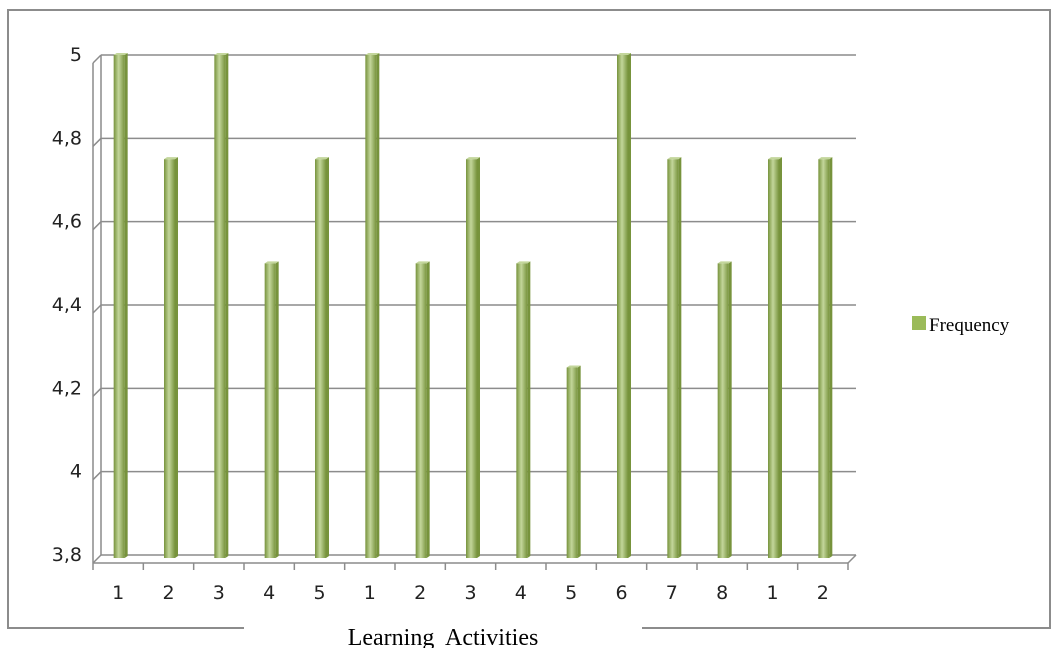 The width and height of the screenshot is (1056, 648). What do you see at coordinates (969, 325) in the screenshot?
I see `legend-label: Frequency` at bounding box center [969, 325].